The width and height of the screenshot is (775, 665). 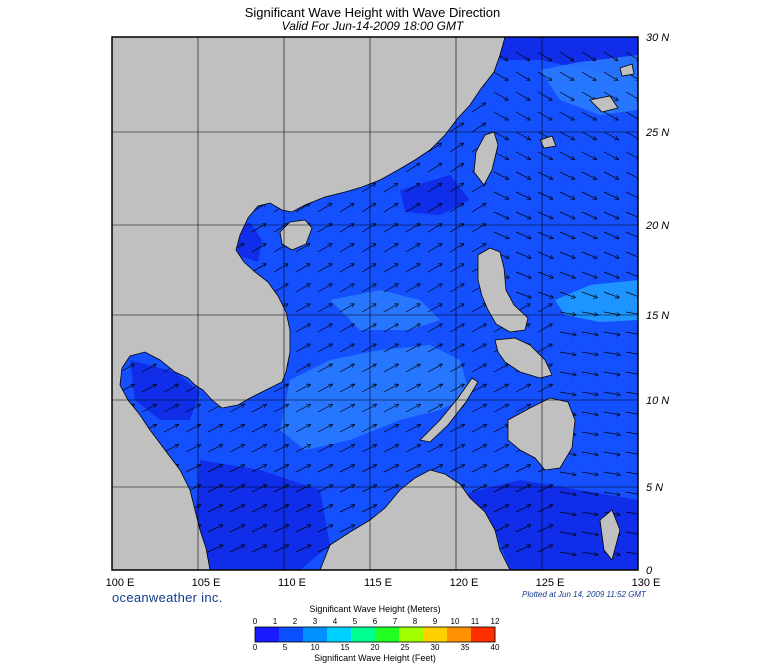 I want to click on borneo-island, so click(x=415, y=519).